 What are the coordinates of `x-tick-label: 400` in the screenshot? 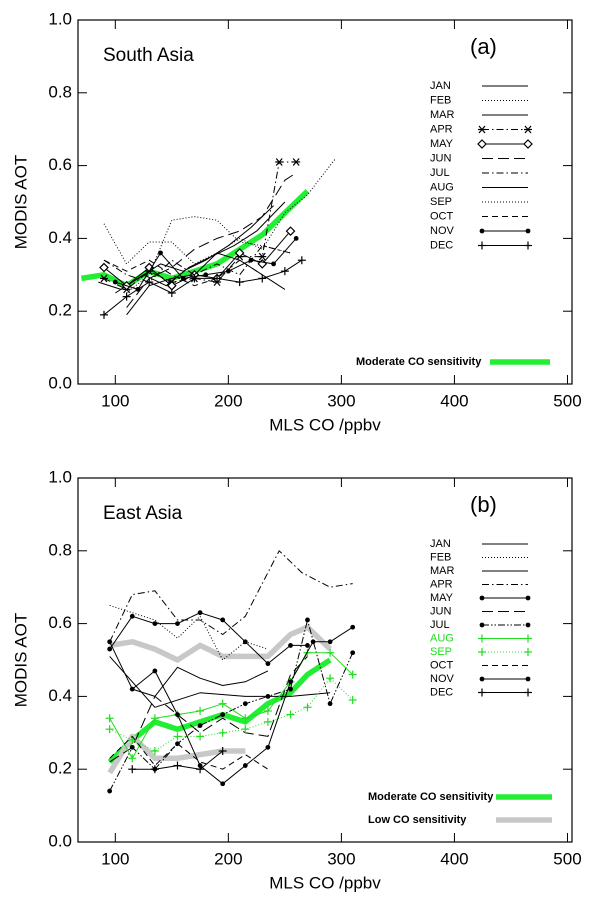 It's located at (454, 400).